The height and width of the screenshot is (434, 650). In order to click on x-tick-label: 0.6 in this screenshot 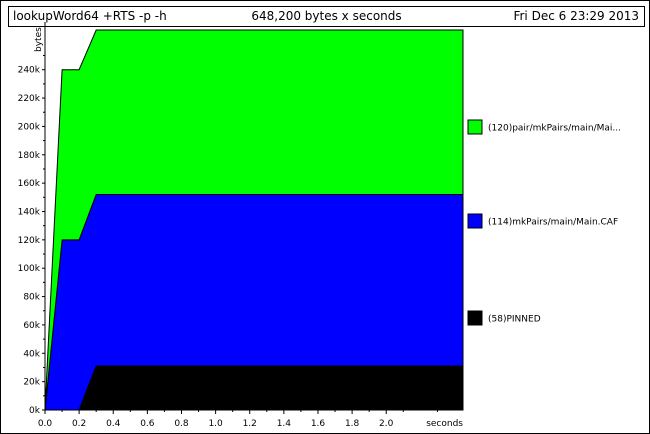, I will do `click(147, 424)`.